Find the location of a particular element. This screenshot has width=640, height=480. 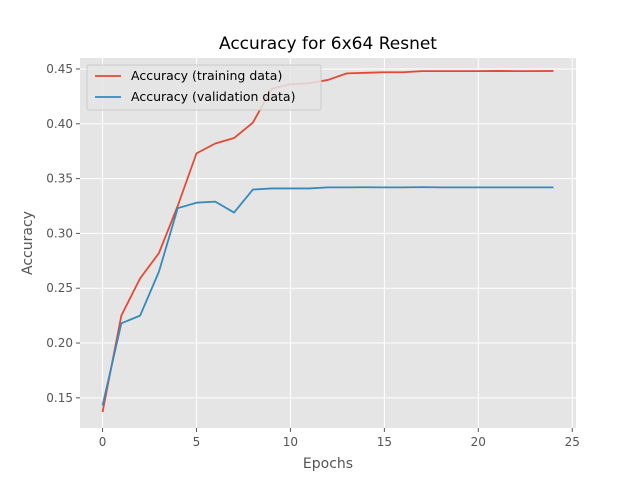

x-axis-label: Epochs is located at coordinates (328, 464).